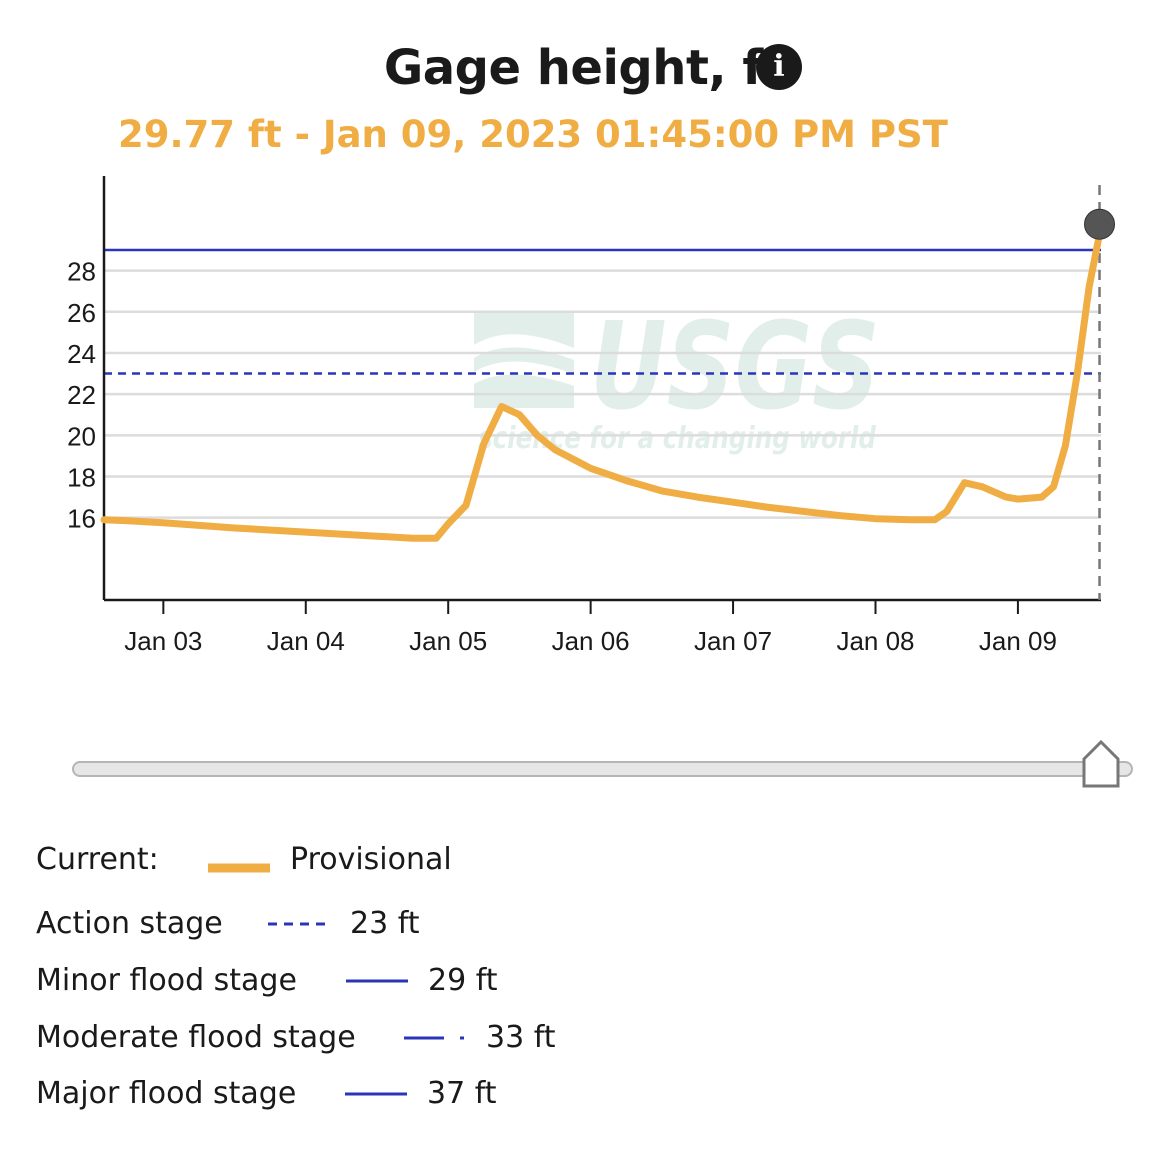  Describe the element at coordinates (733, 641) in the screenshot. I see `x-tick-label: Jan 07` at that location.